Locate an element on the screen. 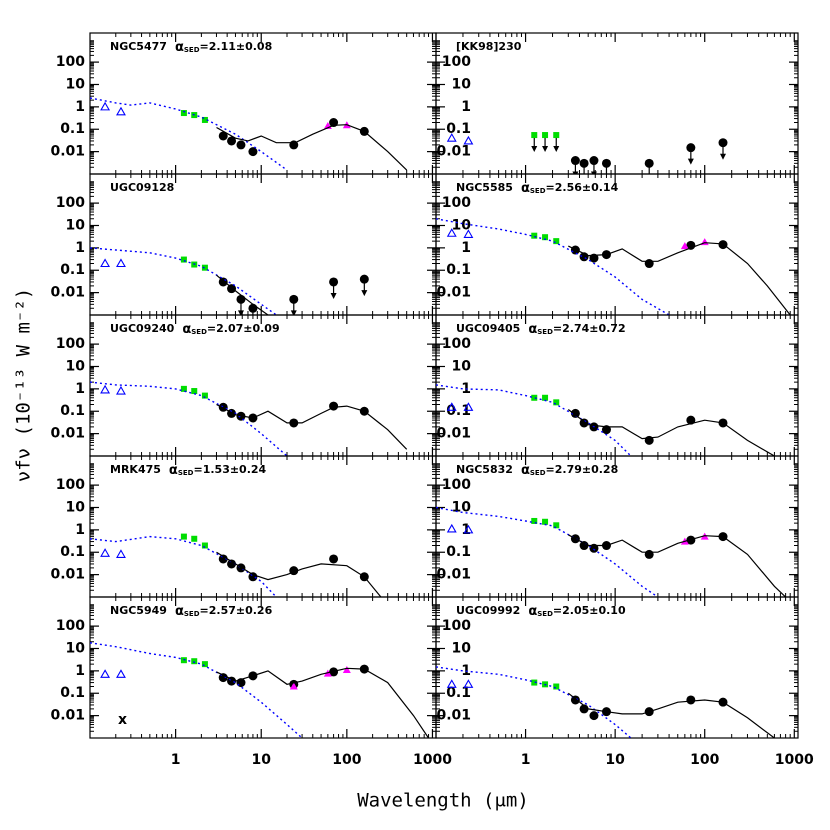 The width and height of the screenshot is (830, 830). panel: 0.01 0.1 1 10 100 UGC09128 is located at coordinates (243, 244).